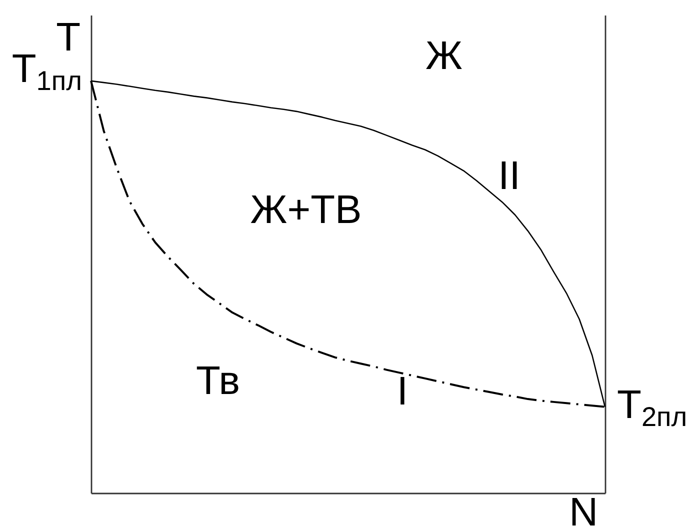  Describe the element at coordinates (509, 176) in the screenshot. I see `series-label: II` at that location.